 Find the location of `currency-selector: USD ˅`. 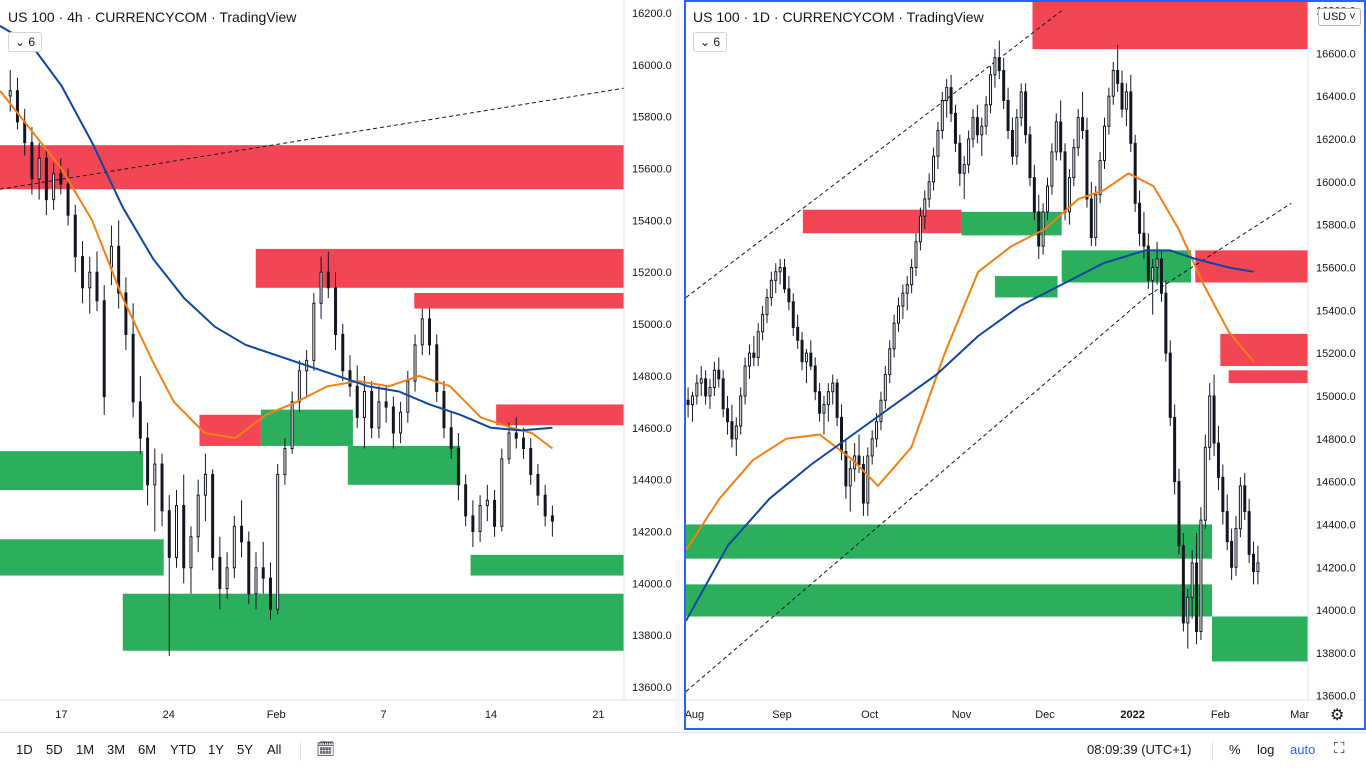

currency-selector: USD ˅ is located at coordinates (1339, 17).